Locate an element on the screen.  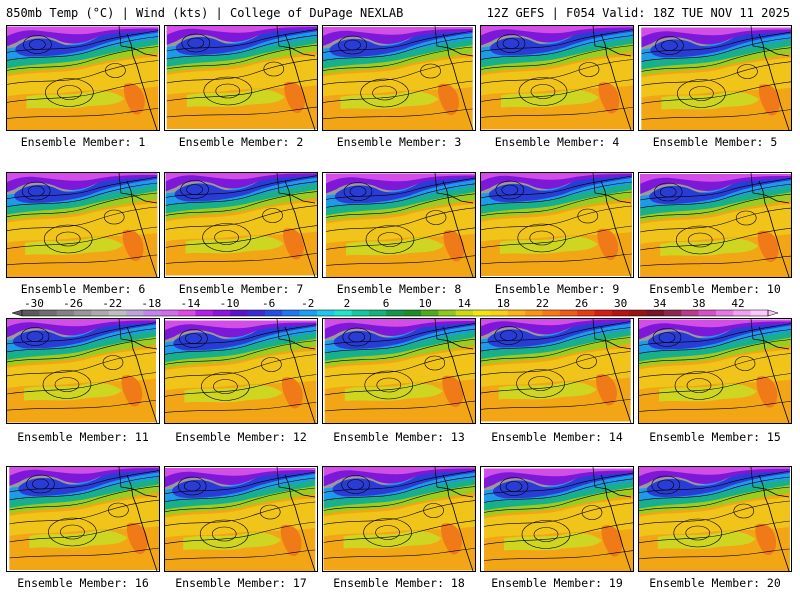
colorbar-tick-label: -10 is located at coordinates (230, 303).